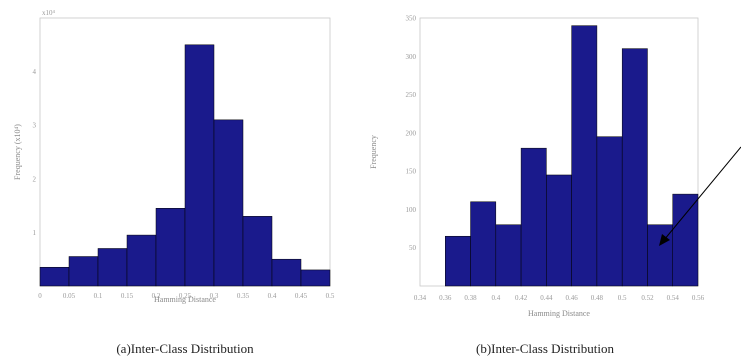  I want to click on x-tick-label: 0.1, so click(98, 296).